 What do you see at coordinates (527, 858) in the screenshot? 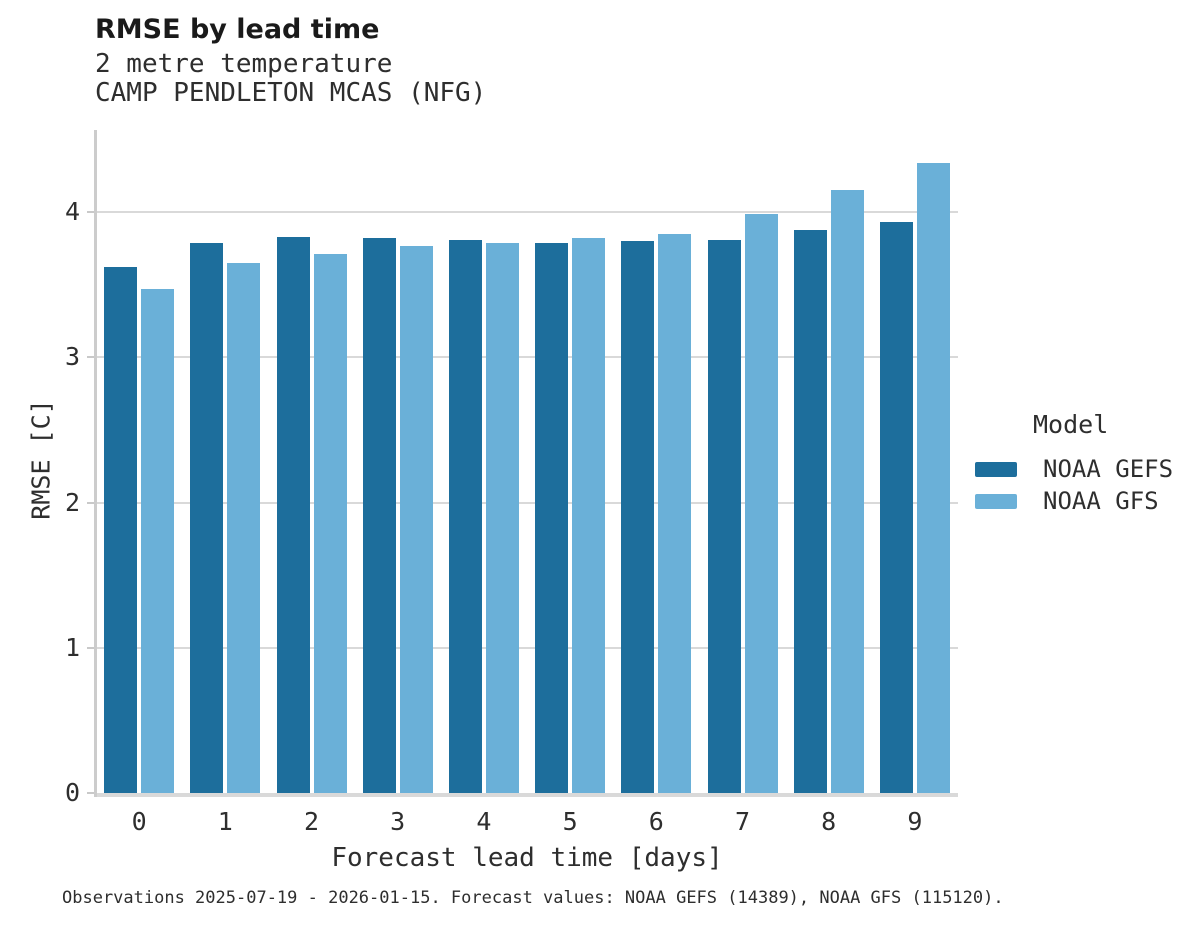
I see `x-axis-title: Forecast lead time [days]` at bounding box center [527, 858].